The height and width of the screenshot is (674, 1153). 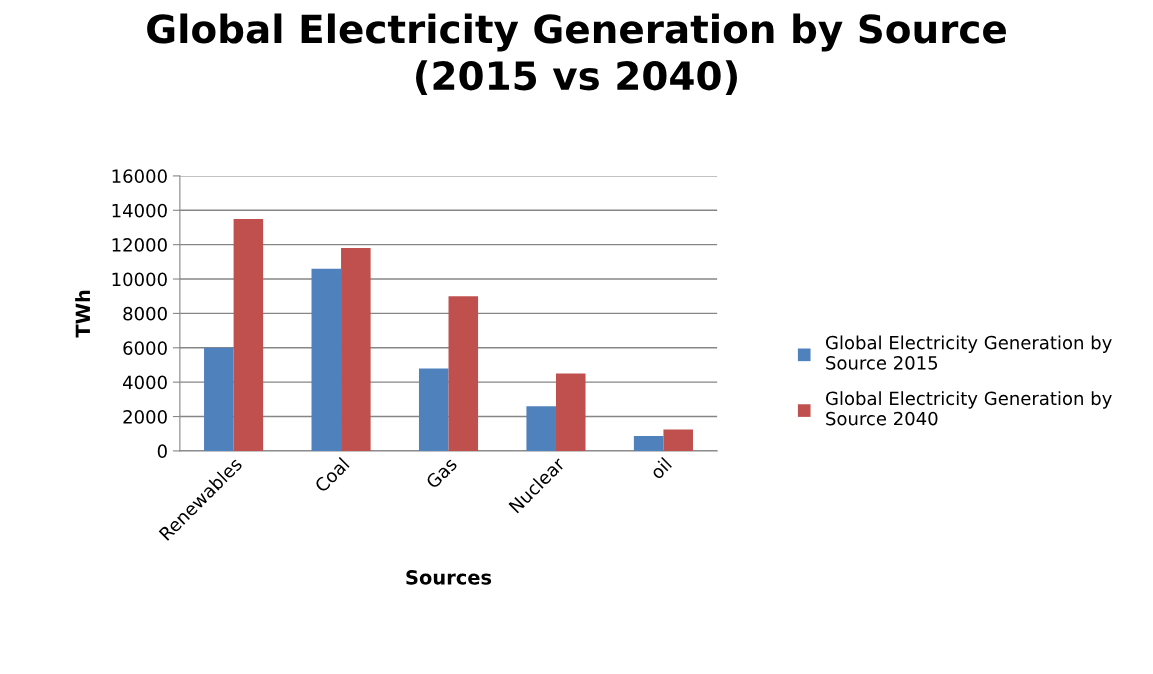 I want to click on y-tick-label: 16000, so click(x=139, y=176).